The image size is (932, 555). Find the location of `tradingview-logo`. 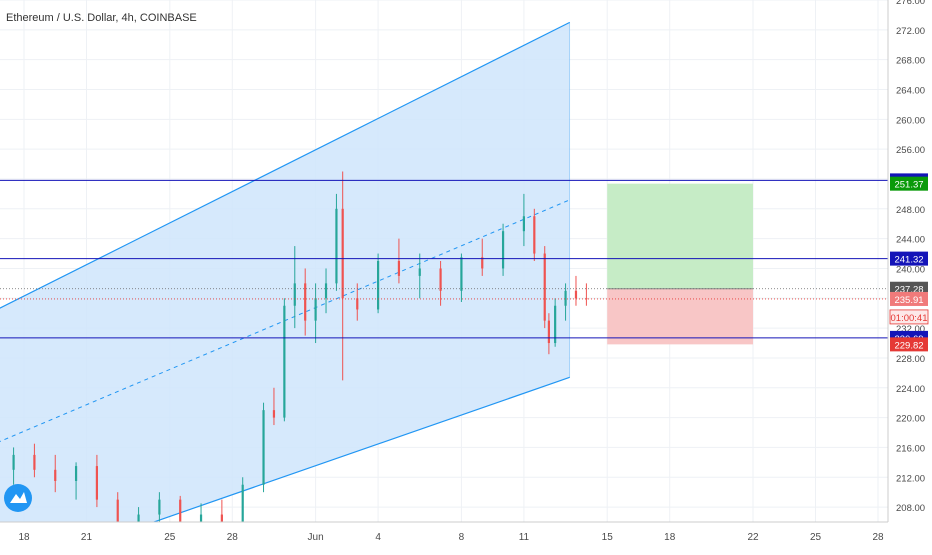

tradingview-logo is located at coordinates (18, 498).